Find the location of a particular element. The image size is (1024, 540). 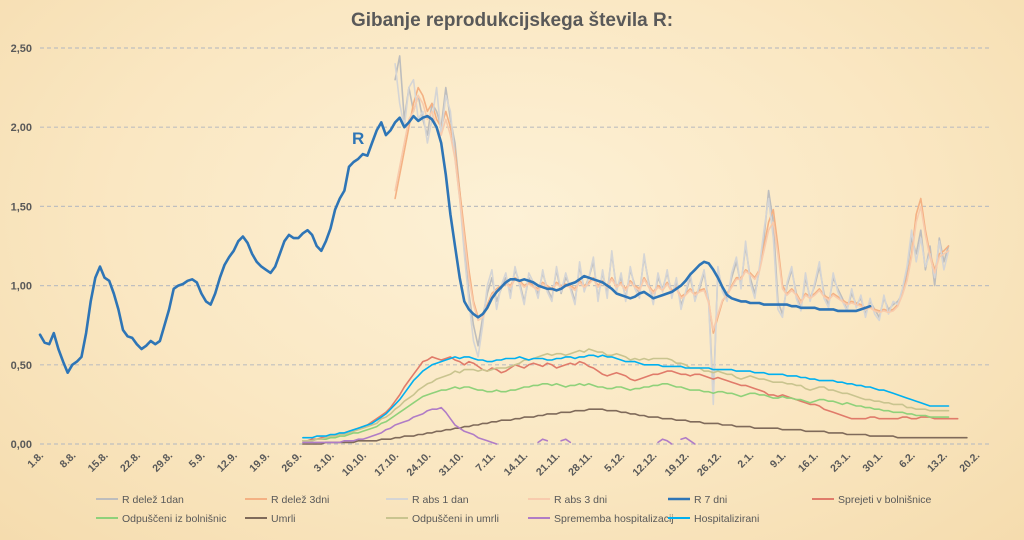

x-tick-label: 22.8. is located at coordinates (130, 462).